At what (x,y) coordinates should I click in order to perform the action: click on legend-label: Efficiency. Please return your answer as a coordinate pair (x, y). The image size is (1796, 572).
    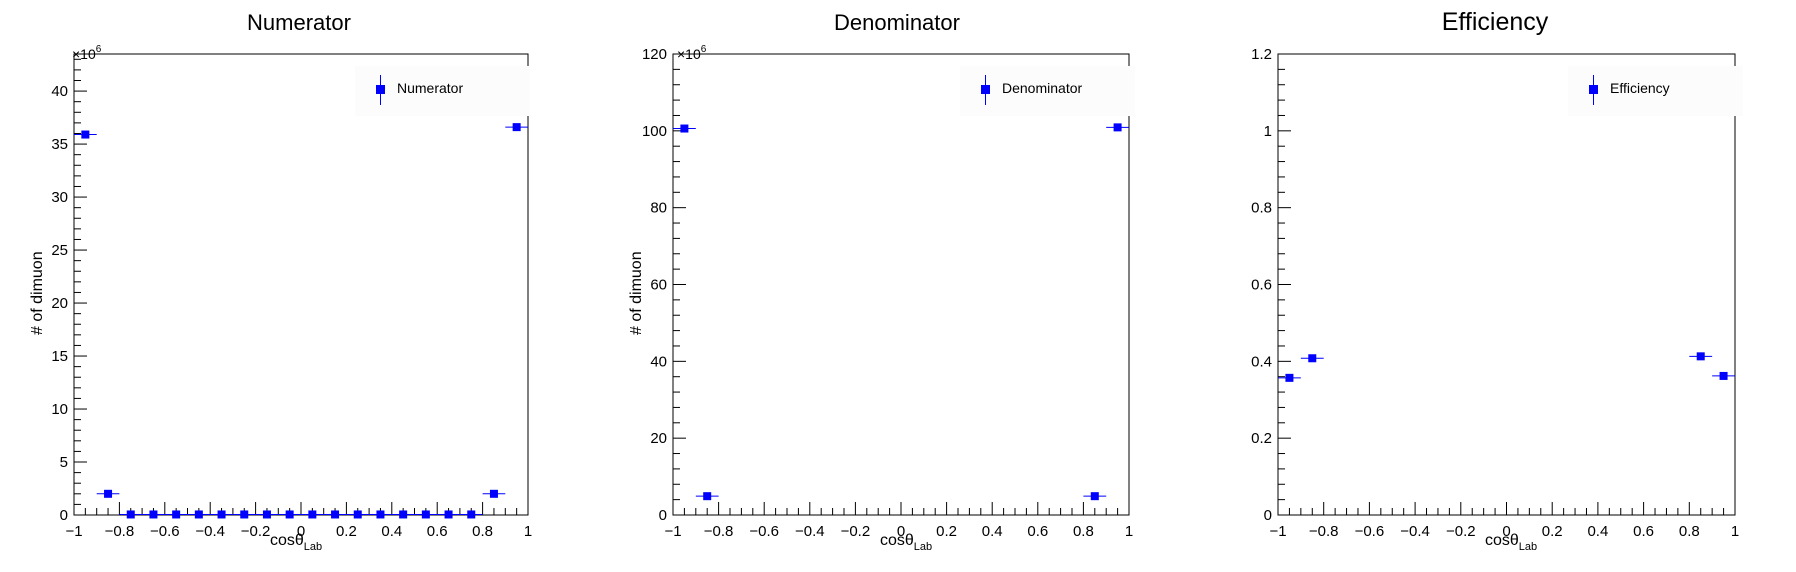
    Looking at the image, I should click on (1640, 88).